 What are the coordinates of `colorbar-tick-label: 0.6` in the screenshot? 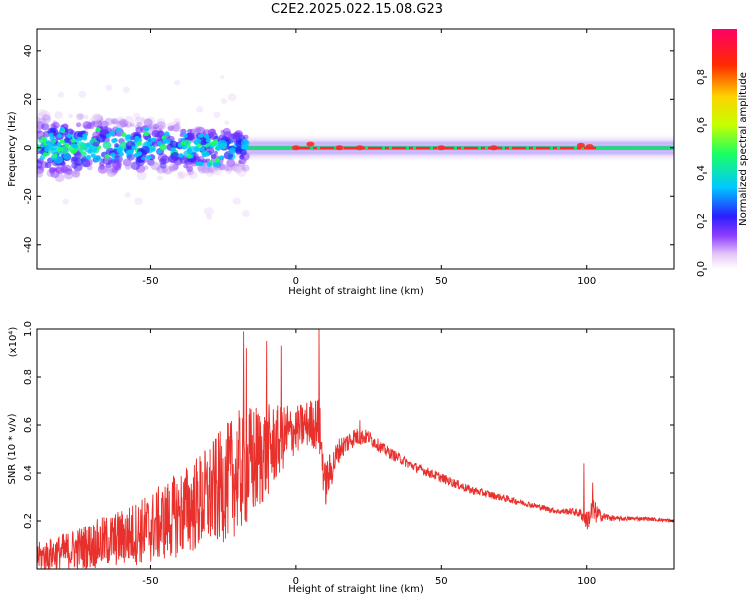 It's located at (701, 125).